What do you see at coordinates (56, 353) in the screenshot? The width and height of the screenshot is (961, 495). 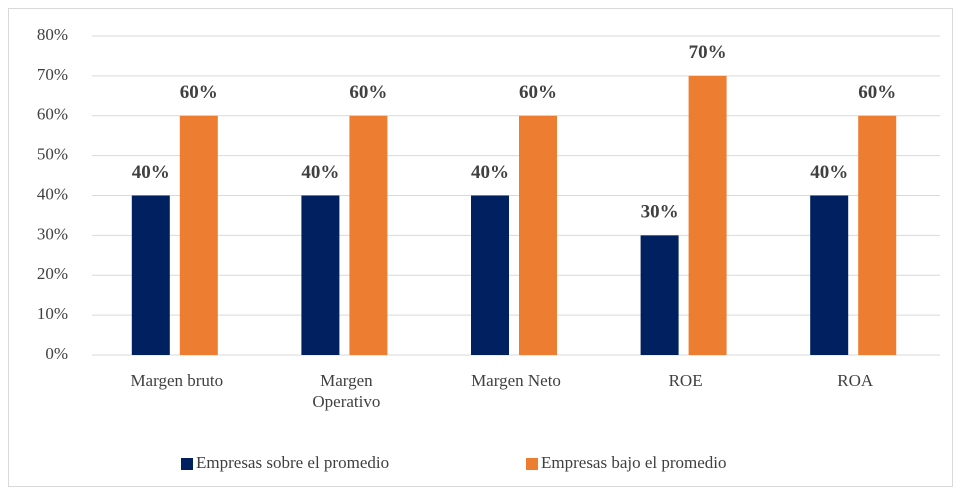 I see `y-tick-label: 0%` at bounding box center [56, 353].